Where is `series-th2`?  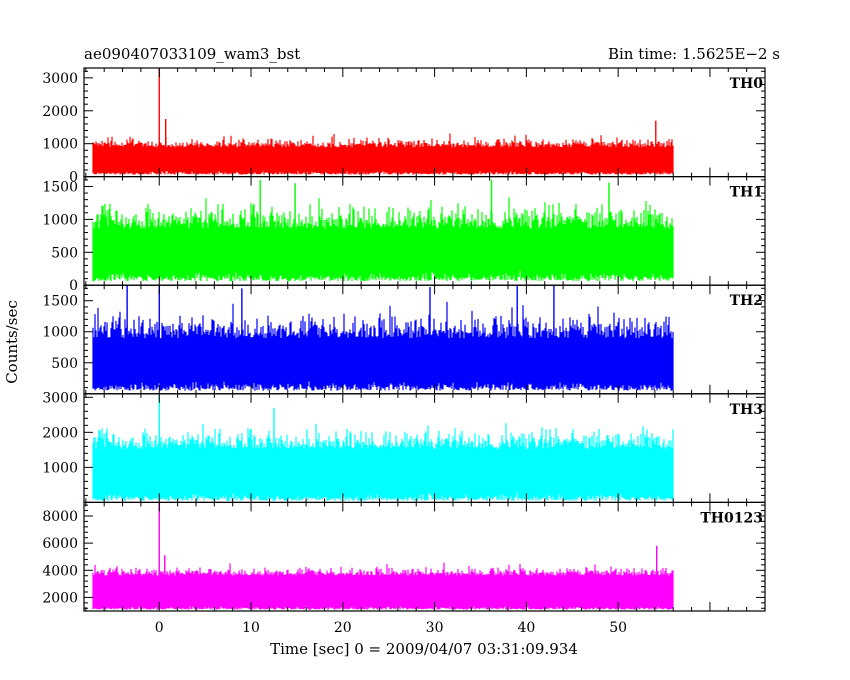 series-th2 is located at coordinates (383, 346).